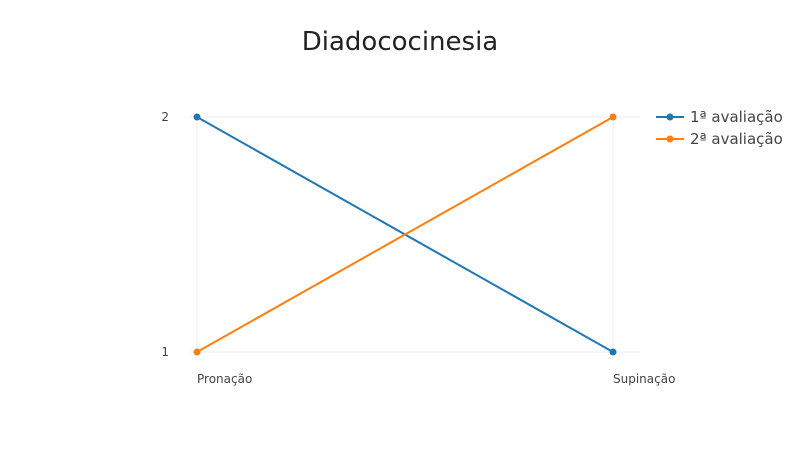  What do you see at coordinates (719, 128) in the screenshot?
I see `legend: 1ª avaliação 2ª avaliação` at bounding box center [719, 128].